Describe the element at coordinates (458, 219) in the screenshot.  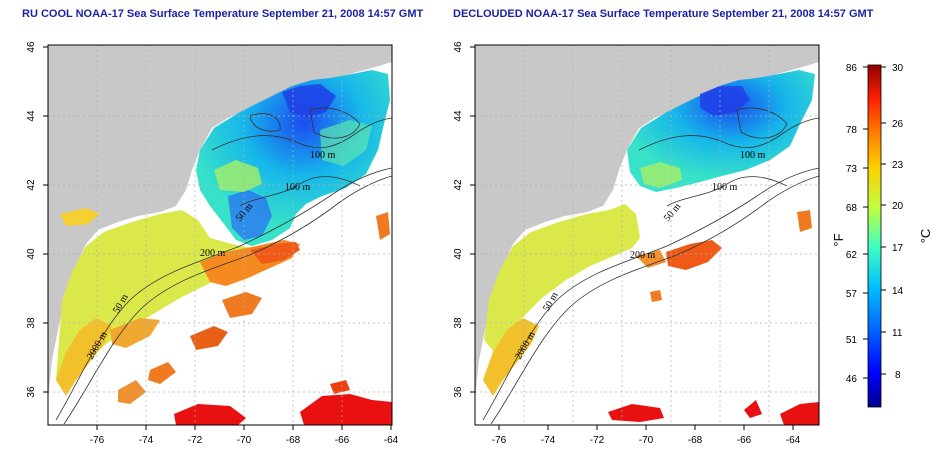
I see `right-lat-tick-labels: 46 44 42 40 38 36` at that location.